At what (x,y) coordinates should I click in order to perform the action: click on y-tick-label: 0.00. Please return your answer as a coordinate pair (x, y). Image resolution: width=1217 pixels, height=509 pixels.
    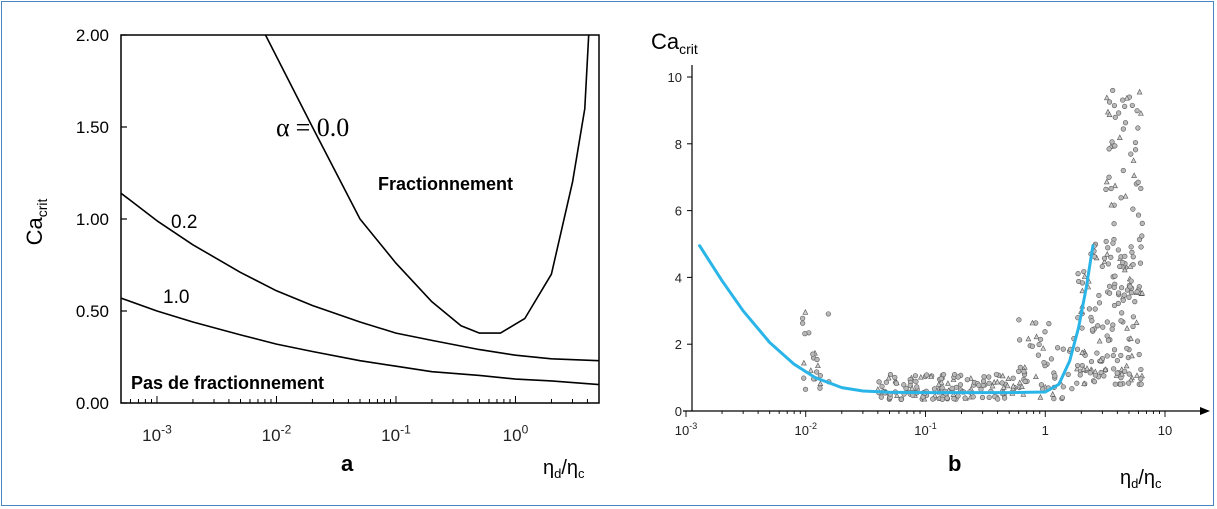
    Looking at the image, I should click on (92, 403).